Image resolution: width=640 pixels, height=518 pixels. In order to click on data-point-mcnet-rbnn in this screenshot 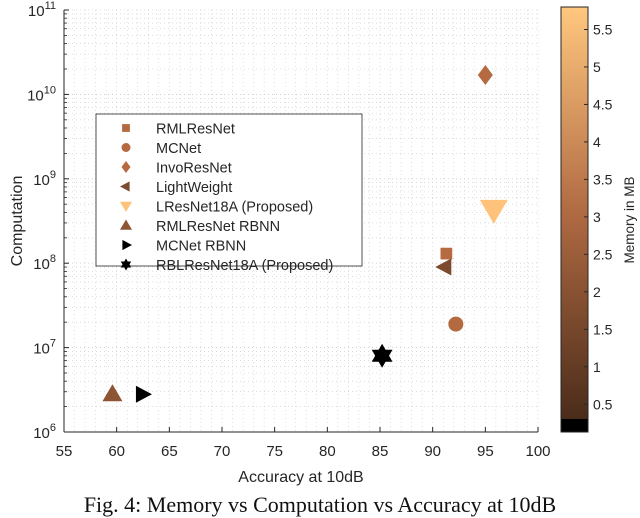, I will do `click(143, 394)`.